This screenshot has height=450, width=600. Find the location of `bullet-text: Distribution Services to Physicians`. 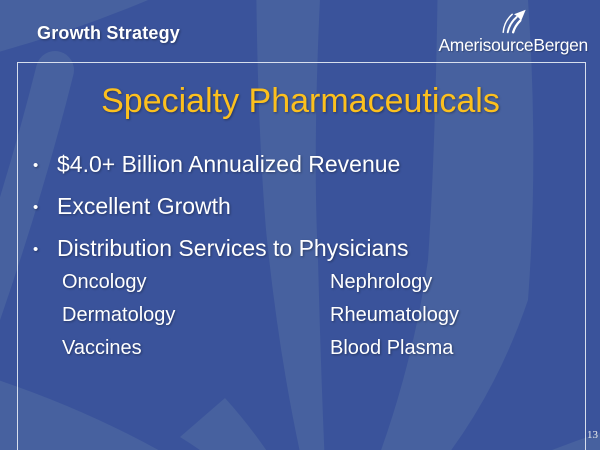

bullet-text: Distribution Services to Physicians is located at coordinates (233, 248).